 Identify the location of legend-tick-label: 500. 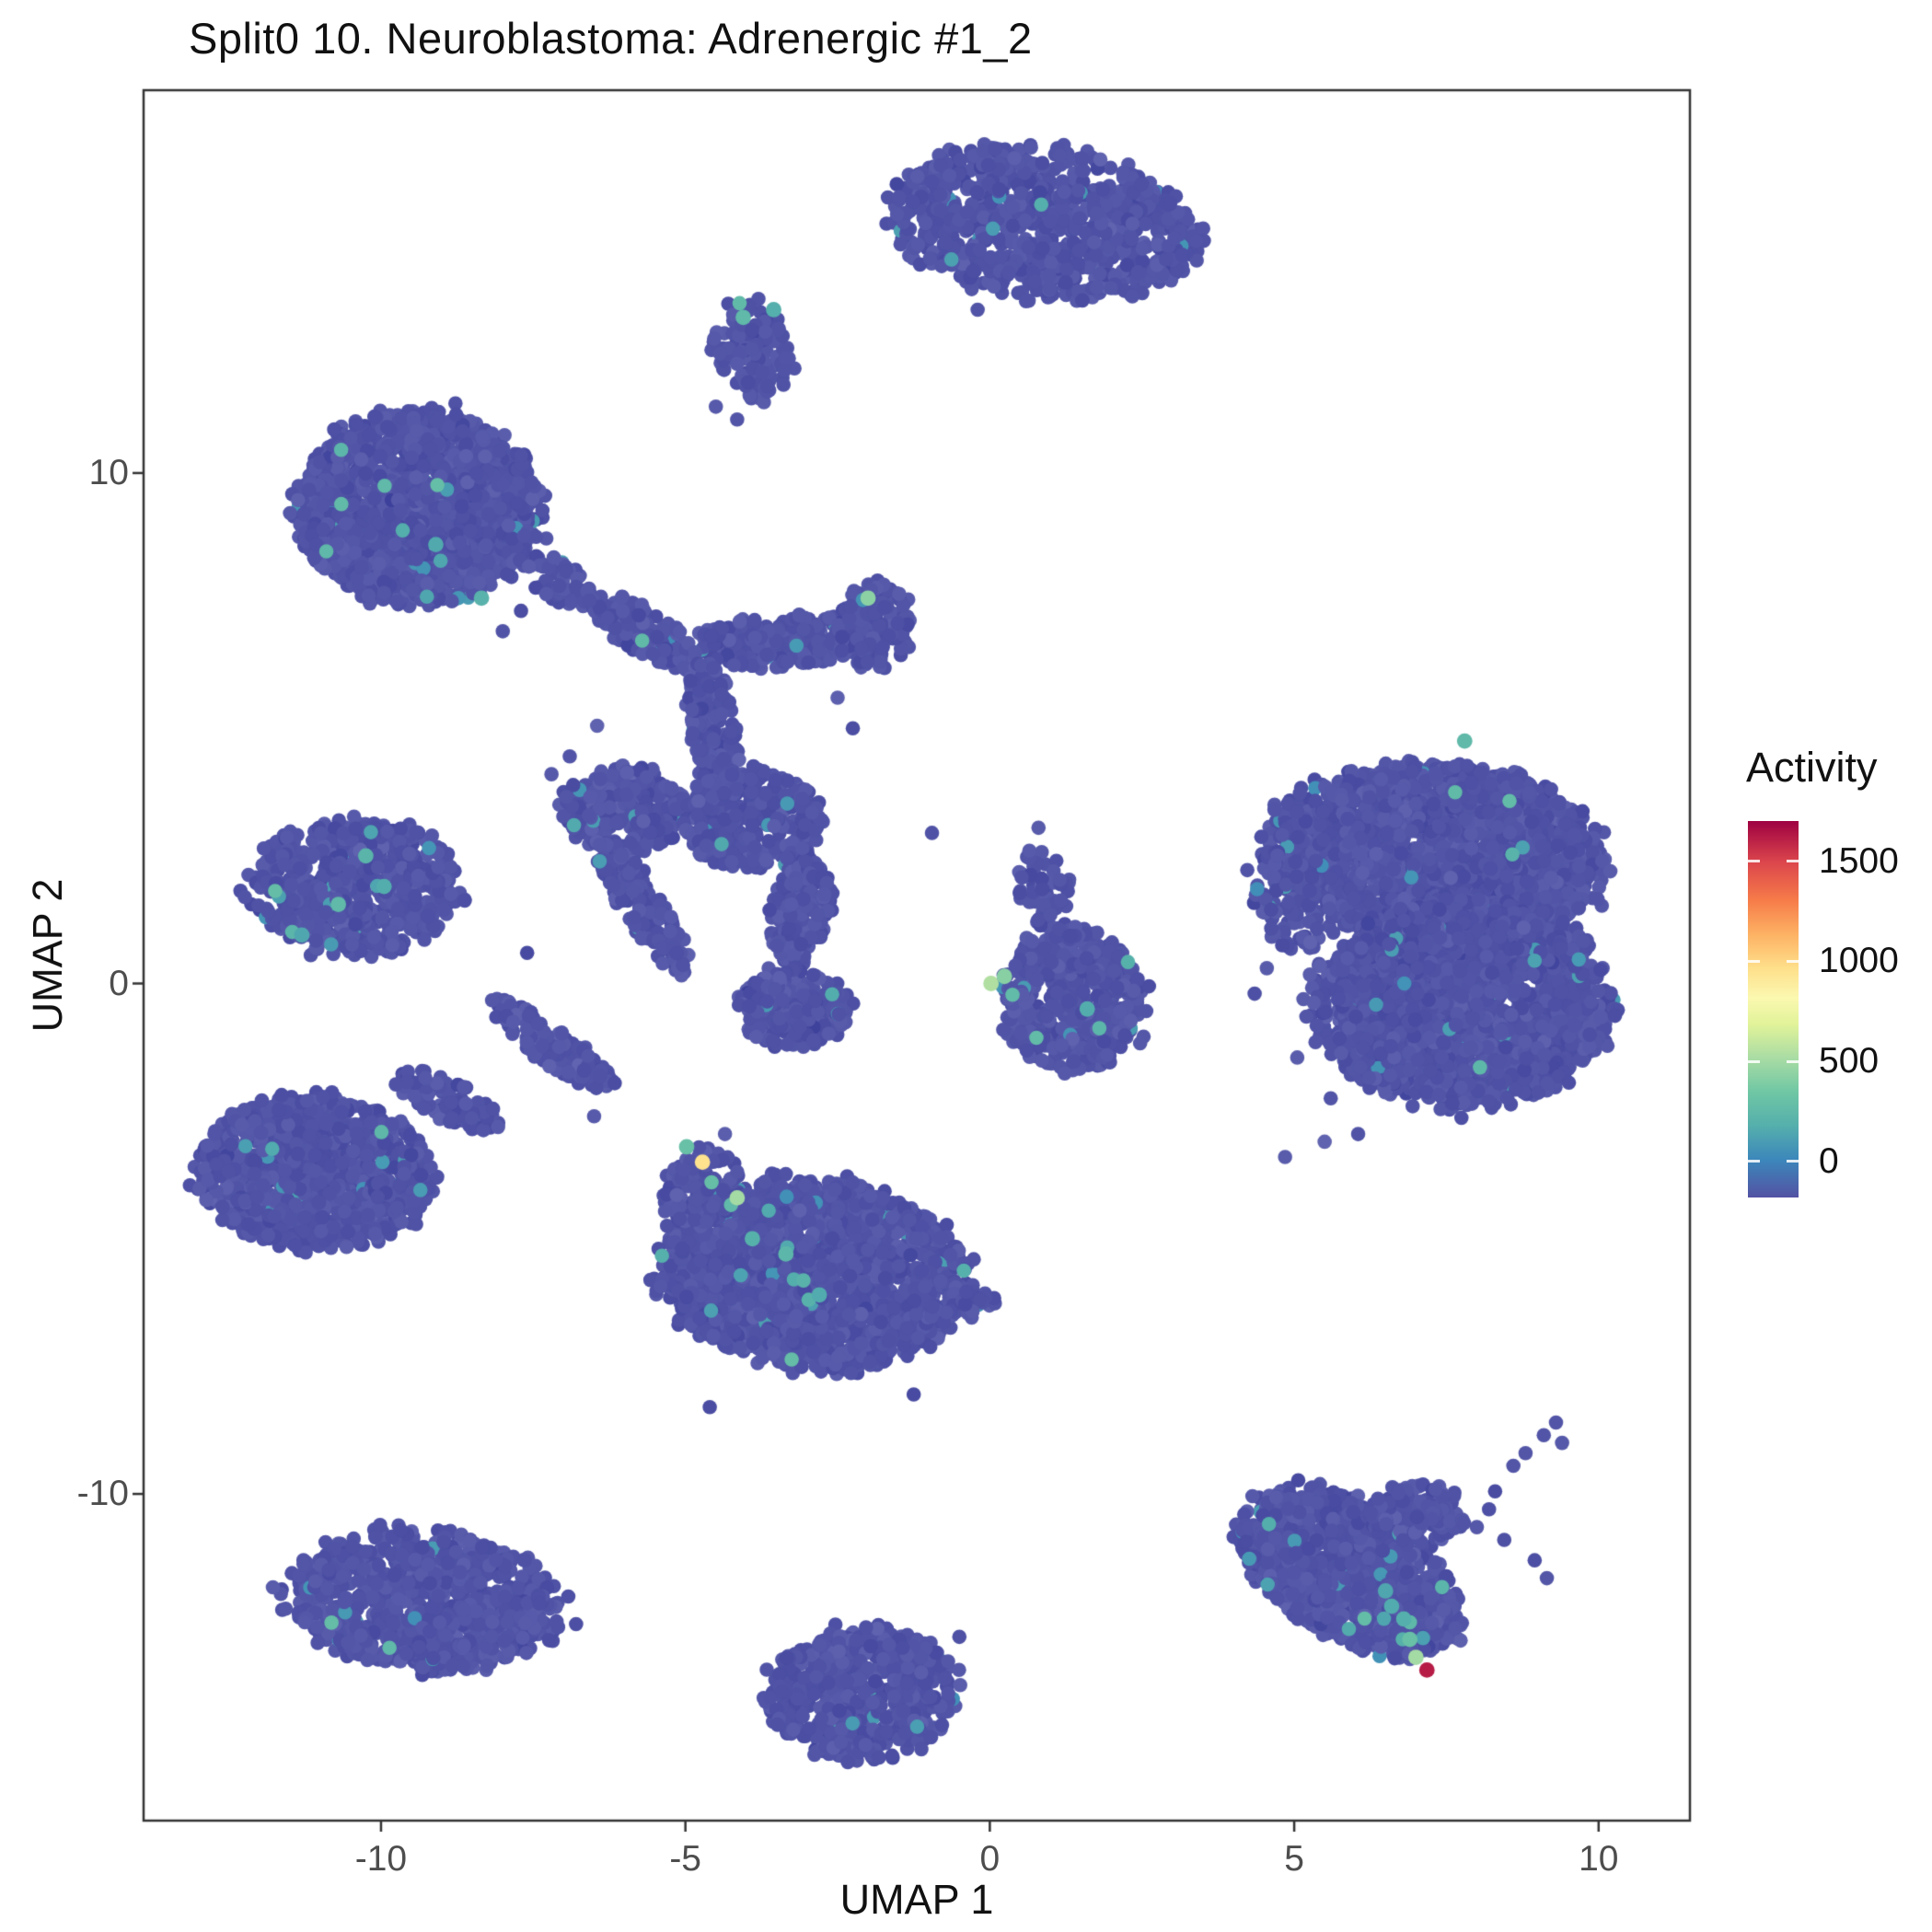
(1850, 1062).